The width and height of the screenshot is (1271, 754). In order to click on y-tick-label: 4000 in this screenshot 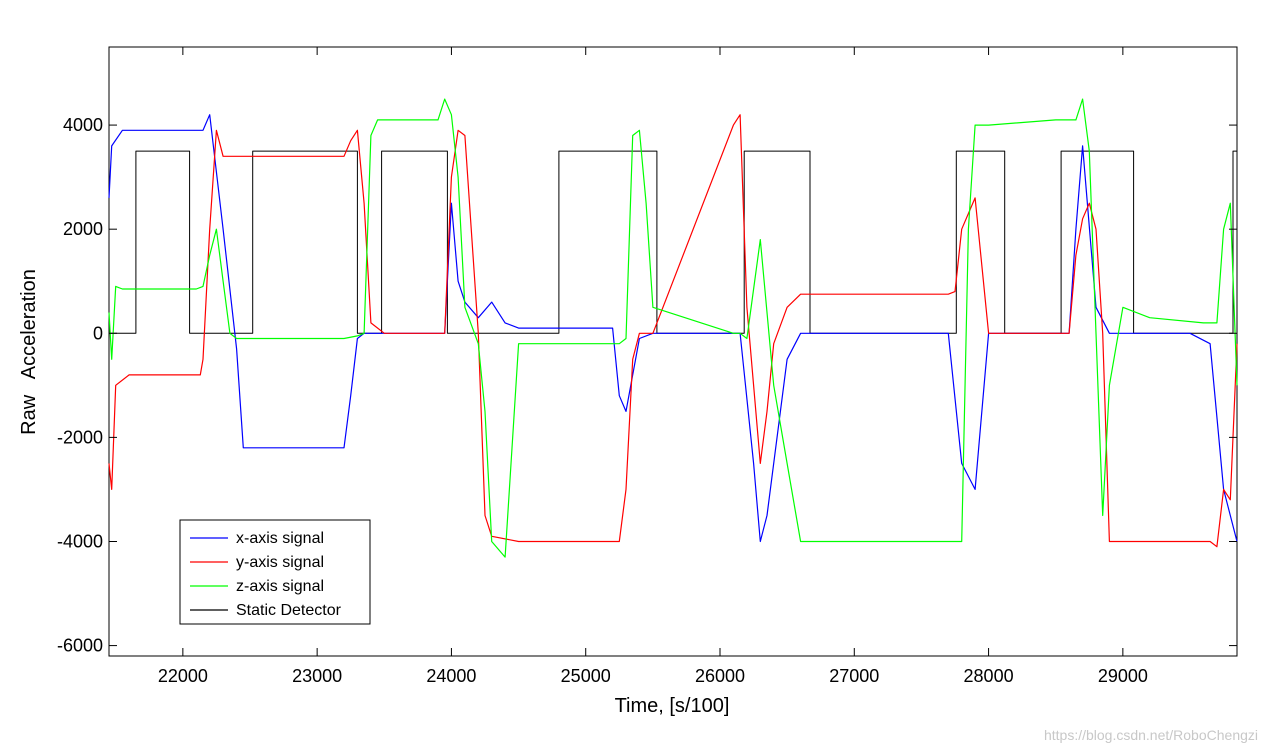, I will do `click(83, 125)`.